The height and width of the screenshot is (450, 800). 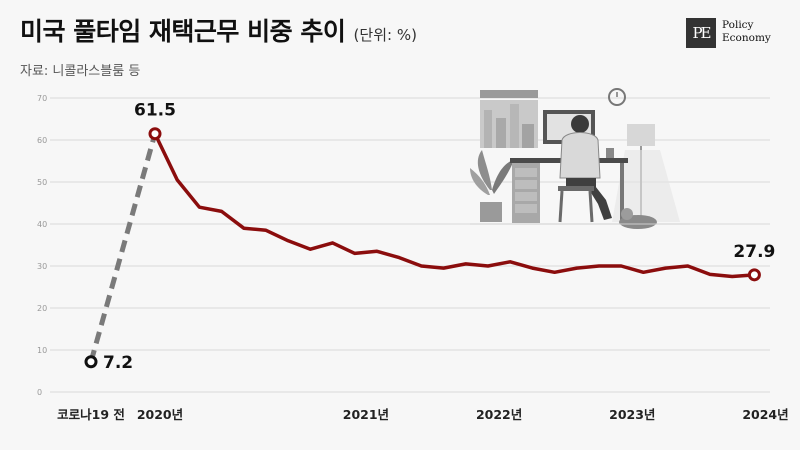 What do you see at coordinates (754, 252) in the screenshot?
I see `data-label-last: 27.9` at bounding box center [754, 252].